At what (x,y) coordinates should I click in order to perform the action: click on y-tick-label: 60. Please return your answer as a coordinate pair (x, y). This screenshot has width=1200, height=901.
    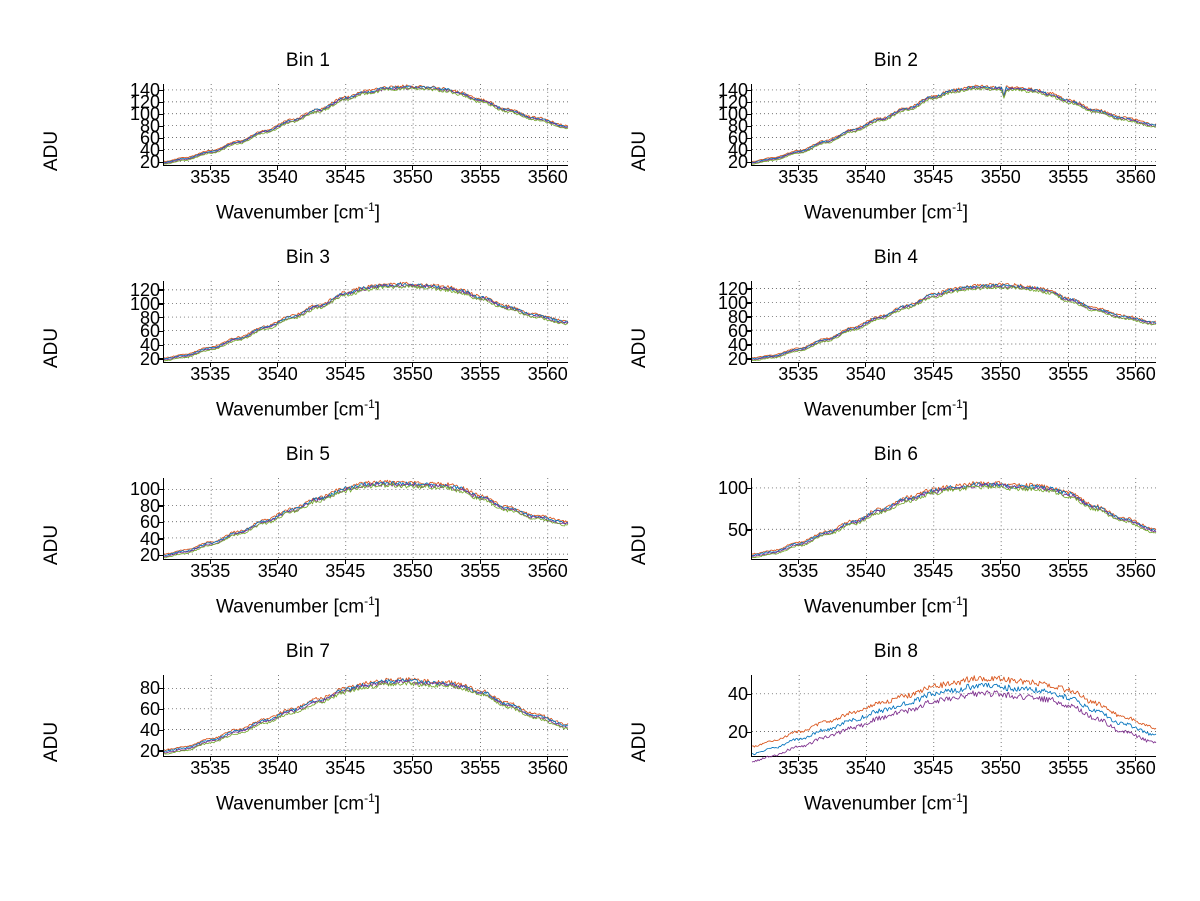
    Looking at the image, I should click on (149, 522).